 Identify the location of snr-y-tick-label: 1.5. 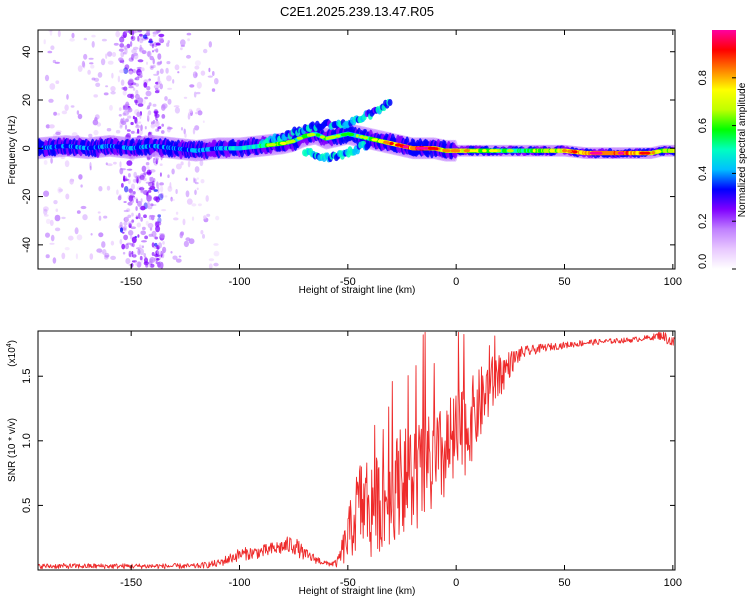
(27, 376).